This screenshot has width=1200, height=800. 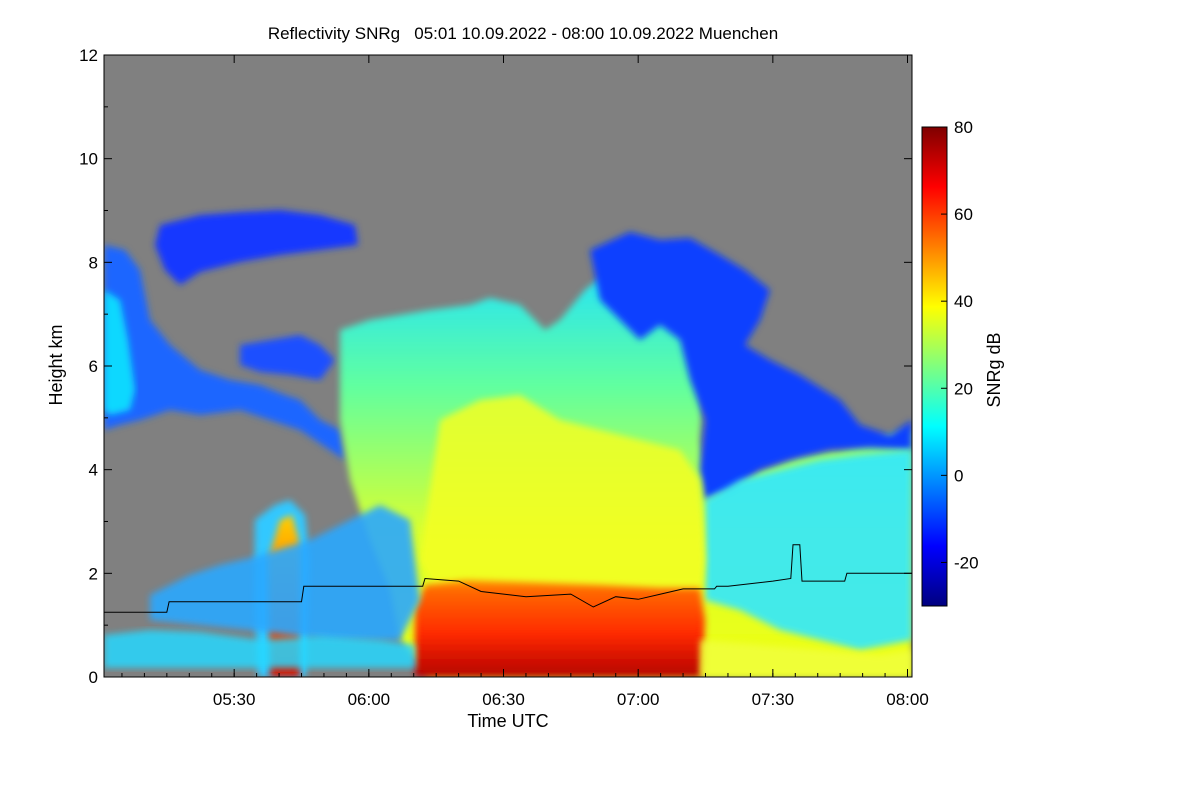 I want to click on y-tick-label: 8, so click(x=93, y=262).